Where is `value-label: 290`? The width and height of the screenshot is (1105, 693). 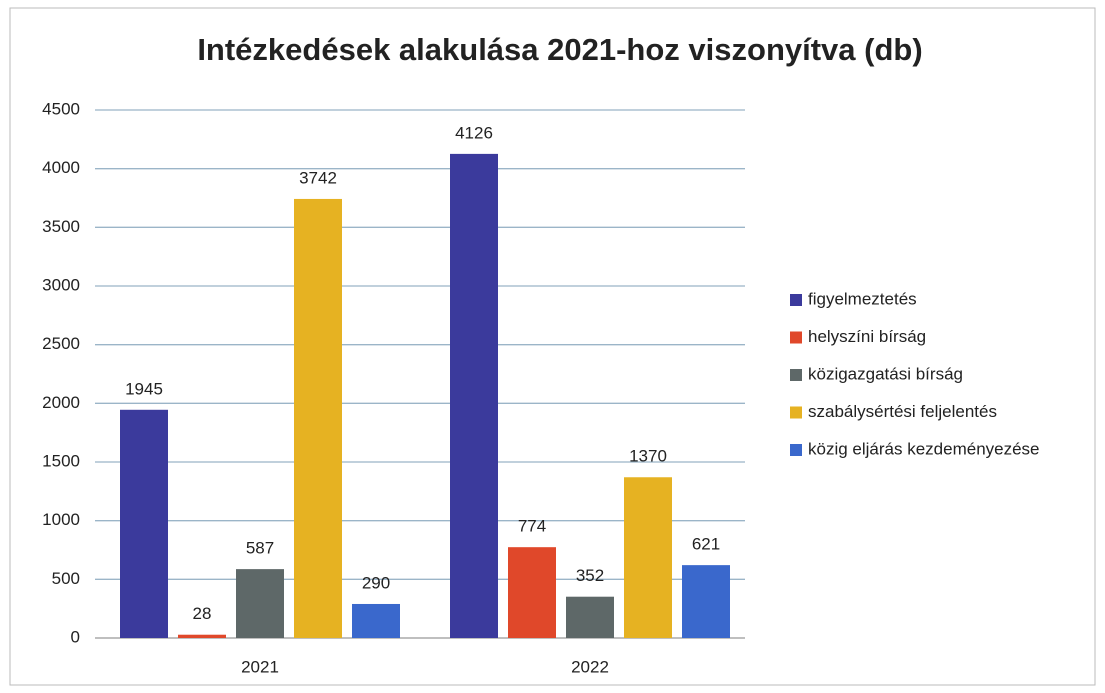
value-label: 290 is located at coordinates (376, 582).